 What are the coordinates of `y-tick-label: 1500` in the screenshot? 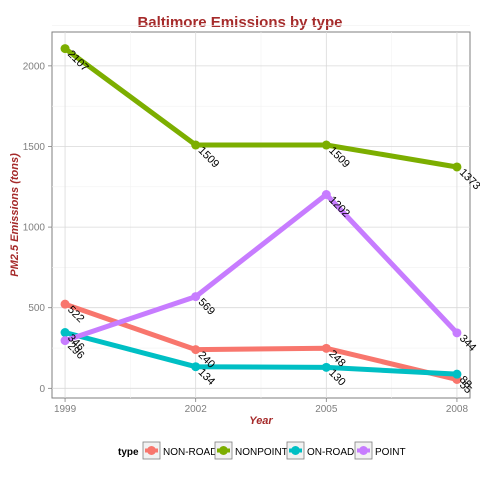 It's located at (34, 147).